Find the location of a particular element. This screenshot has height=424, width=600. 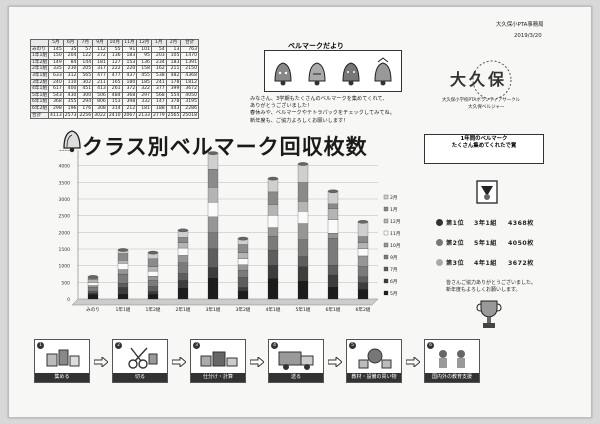

table-cell: 122 is located at coordinates (85, 56).